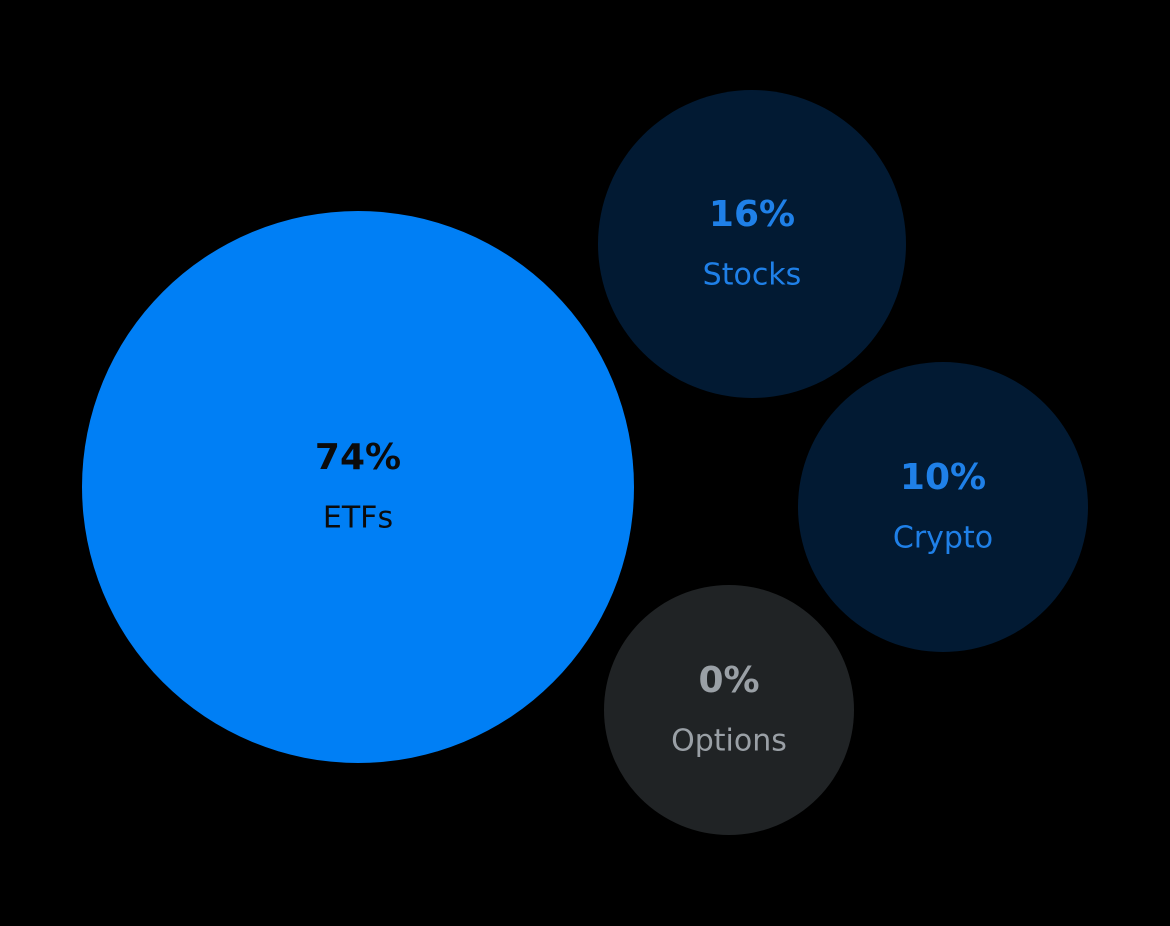  Describe the element at coordinates (943, 538) in the screenshot. I see `category-label: Crypto` at that location.